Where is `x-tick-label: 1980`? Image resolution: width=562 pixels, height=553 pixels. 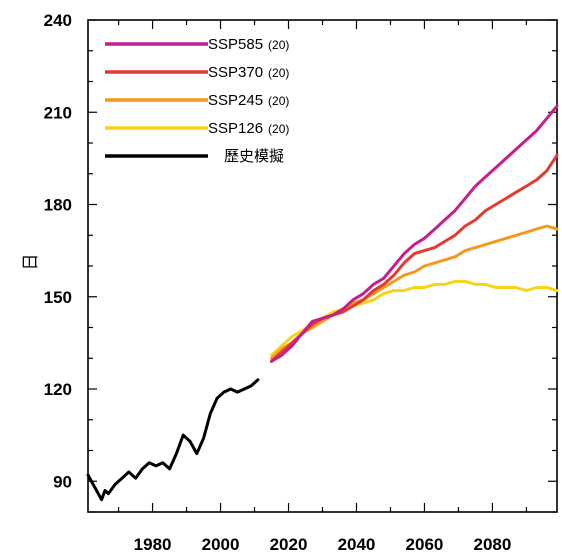 x-tick-label: 1980 is located at coordinates (153, 544).